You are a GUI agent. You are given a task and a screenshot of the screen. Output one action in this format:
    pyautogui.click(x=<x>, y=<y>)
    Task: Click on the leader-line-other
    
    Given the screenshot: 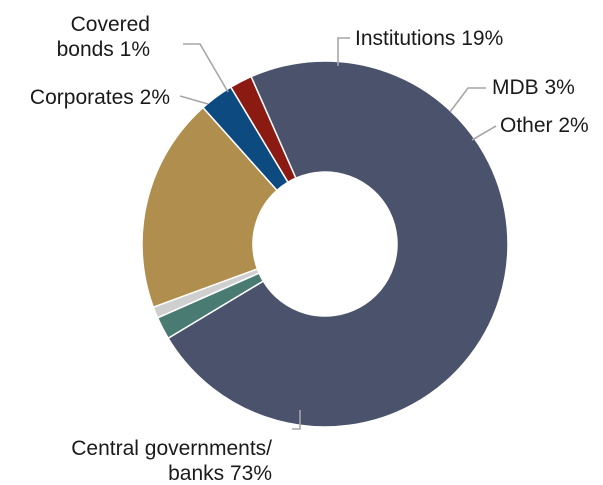 What is the action you would take?
    pyautogui.click(x=484, y=133)
    